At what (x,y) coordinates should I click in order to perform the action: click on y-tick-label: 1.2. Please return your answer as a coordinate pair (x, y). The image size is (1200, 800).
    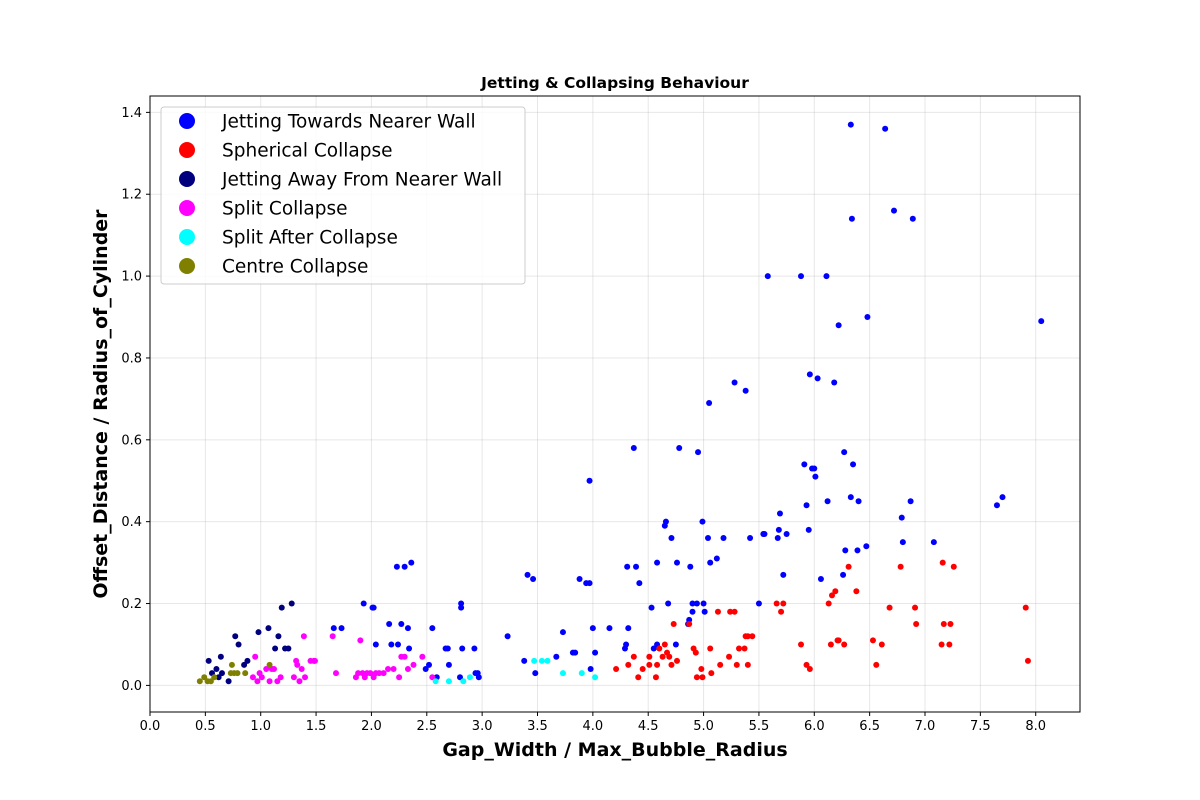
    Looking at the image, I should click on (131, 195).